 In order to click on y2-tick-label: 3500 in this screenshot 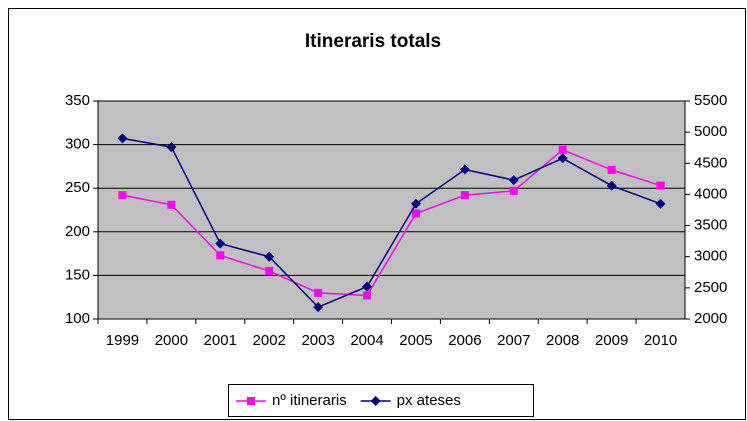, I will do `click(710, 225)`.